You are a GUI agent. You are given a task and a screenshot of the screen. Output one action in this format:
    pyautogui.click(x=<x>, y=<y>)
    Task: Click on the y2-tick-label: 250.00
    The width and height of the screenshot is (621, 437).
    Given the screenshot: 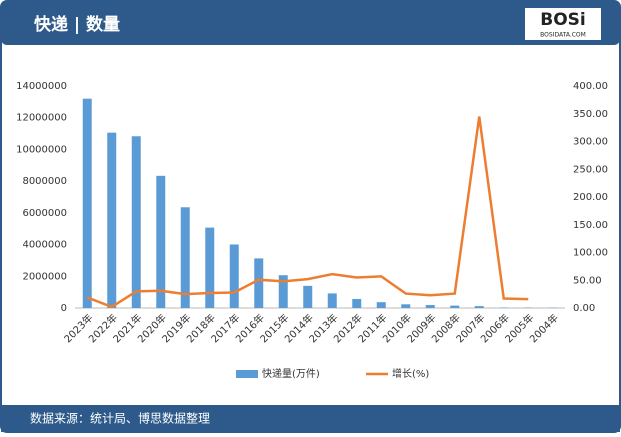 What is the action you would take?
    pyautogui.click(x=590, y=169)
    